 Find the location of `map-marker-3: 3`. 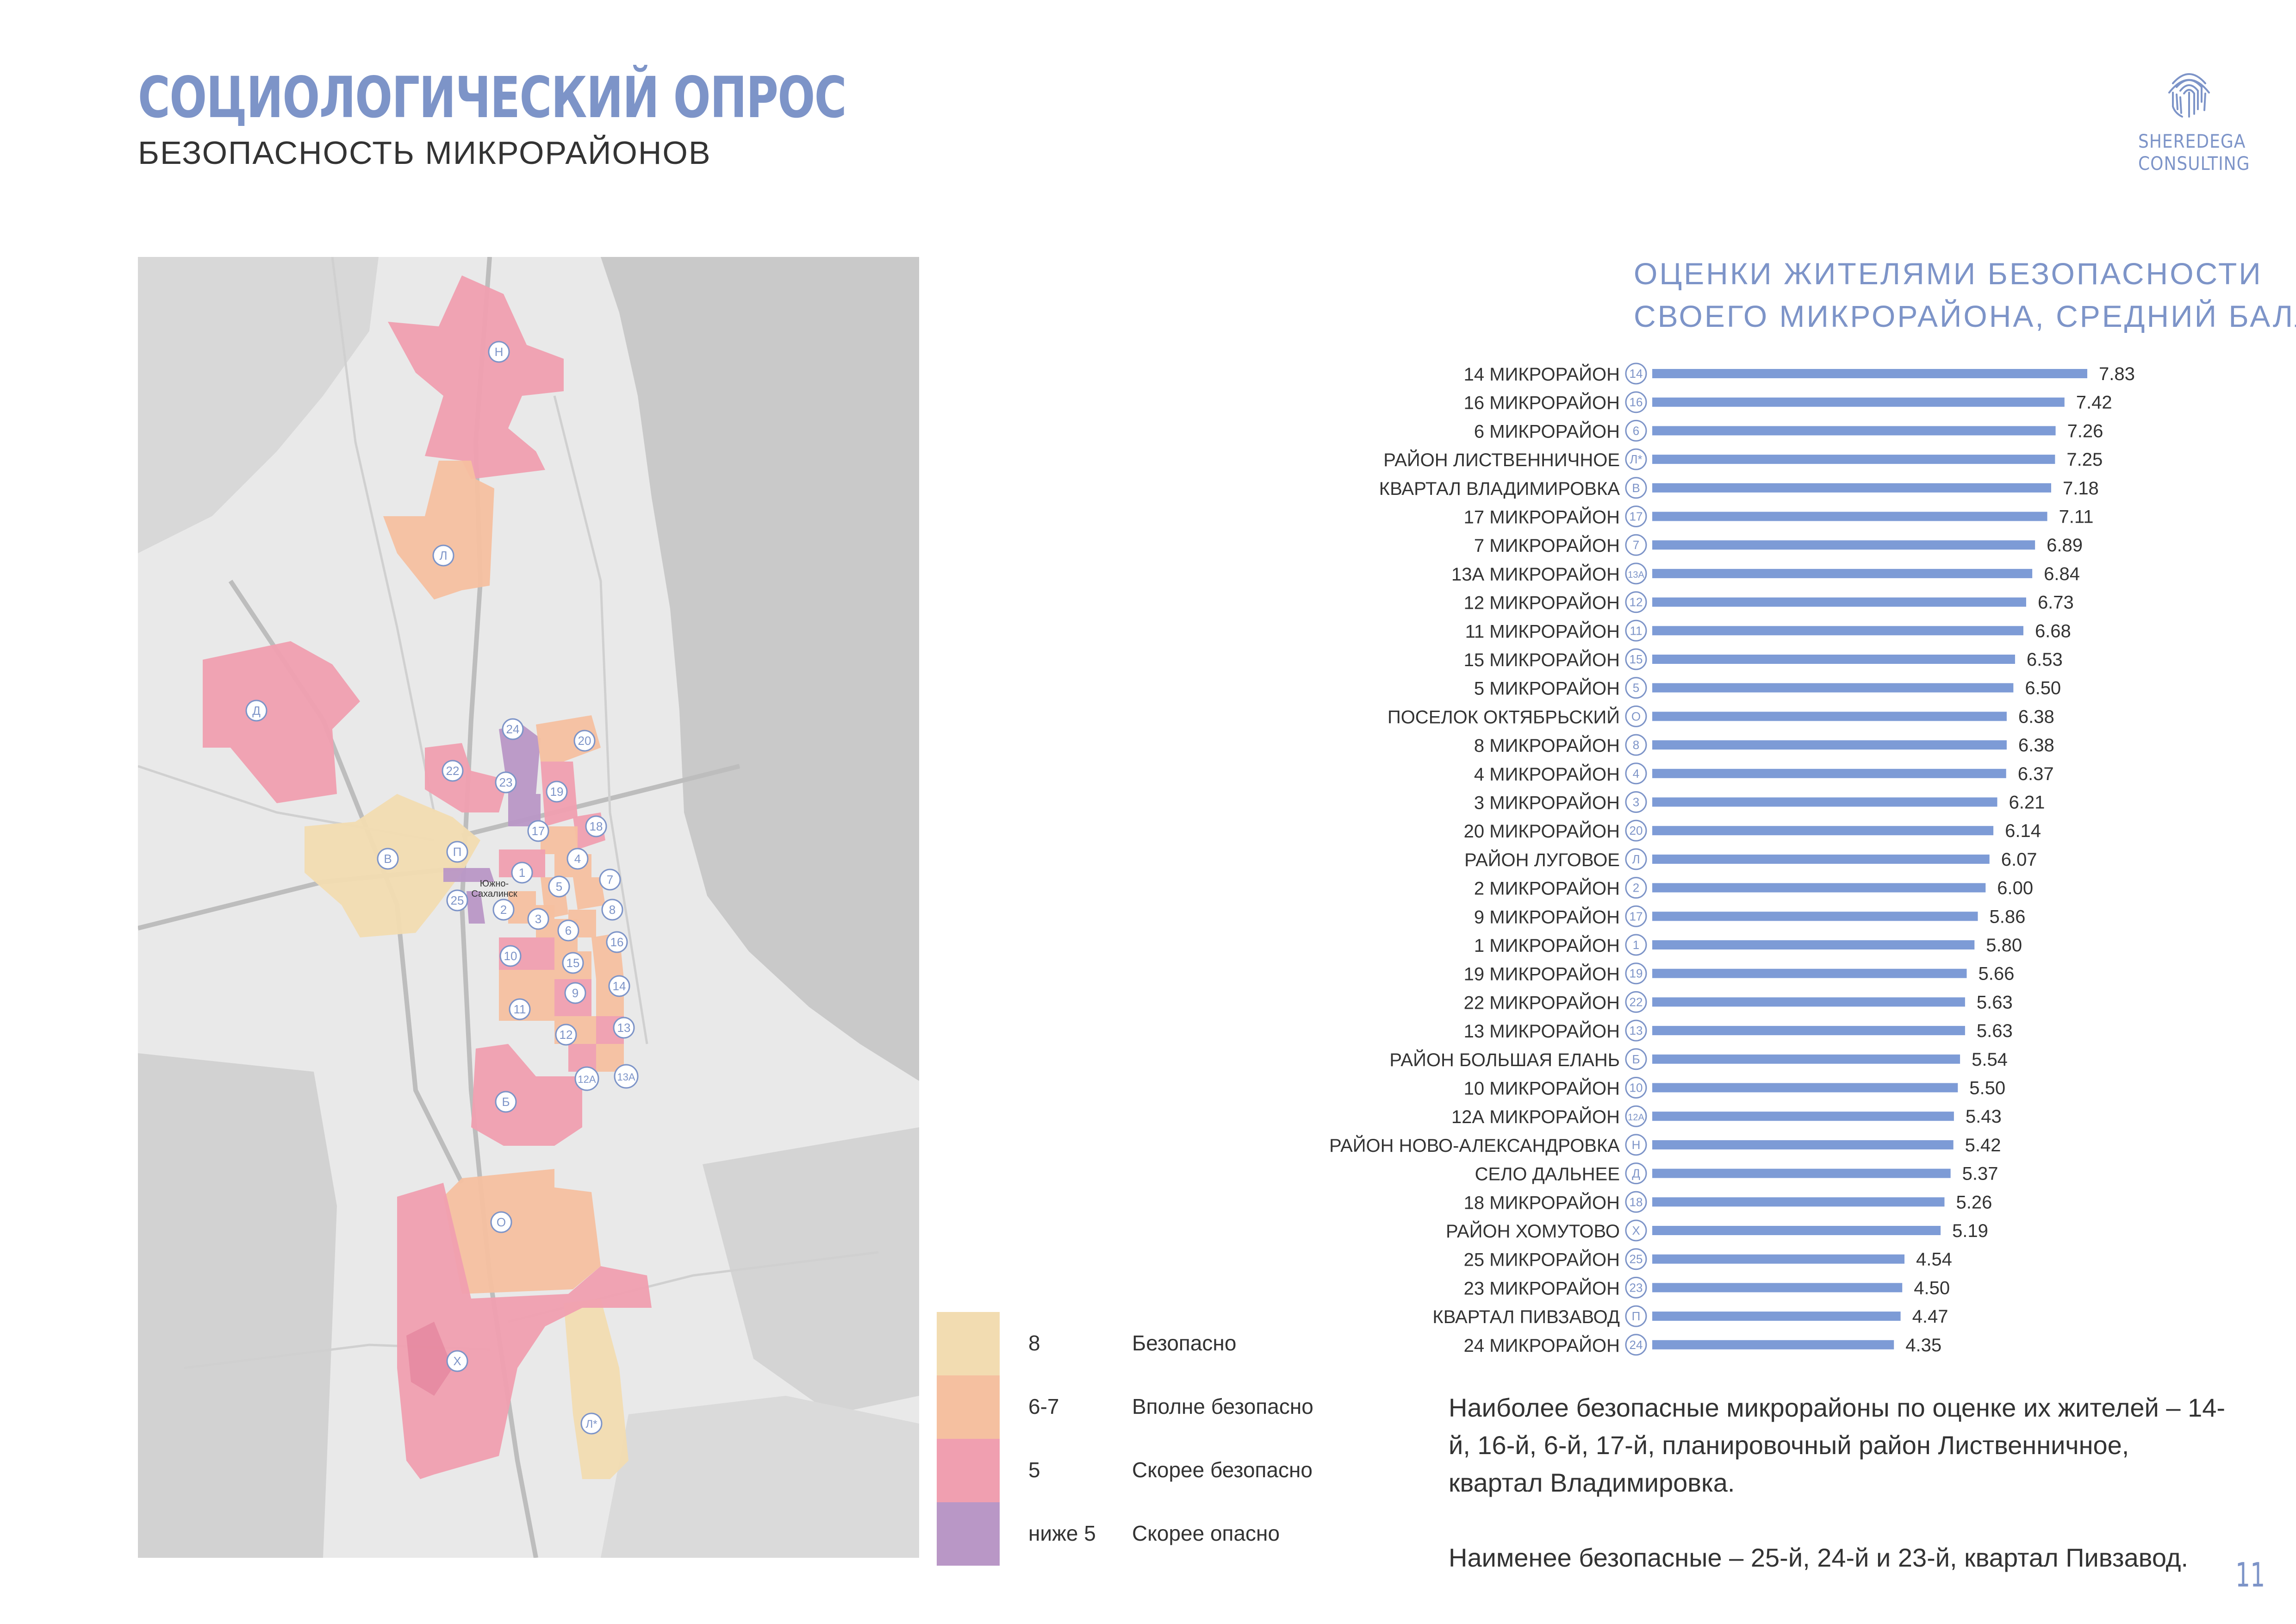

map-marker-3: 3 is located at coordinates (538, 919).